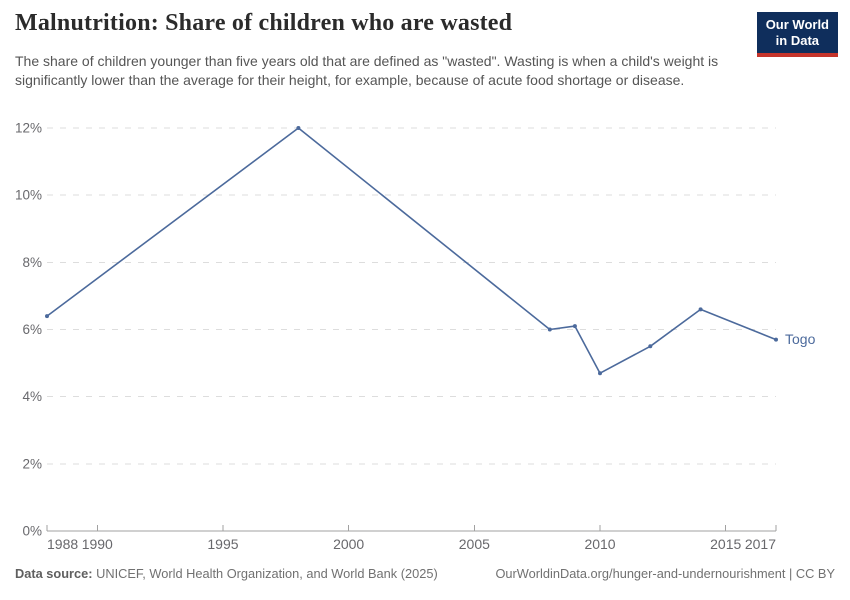  What do you see at coordinates (797, 41) in the screenshot?
I see `owid-logo-line2: in Data` at bounding box center [797, 41].